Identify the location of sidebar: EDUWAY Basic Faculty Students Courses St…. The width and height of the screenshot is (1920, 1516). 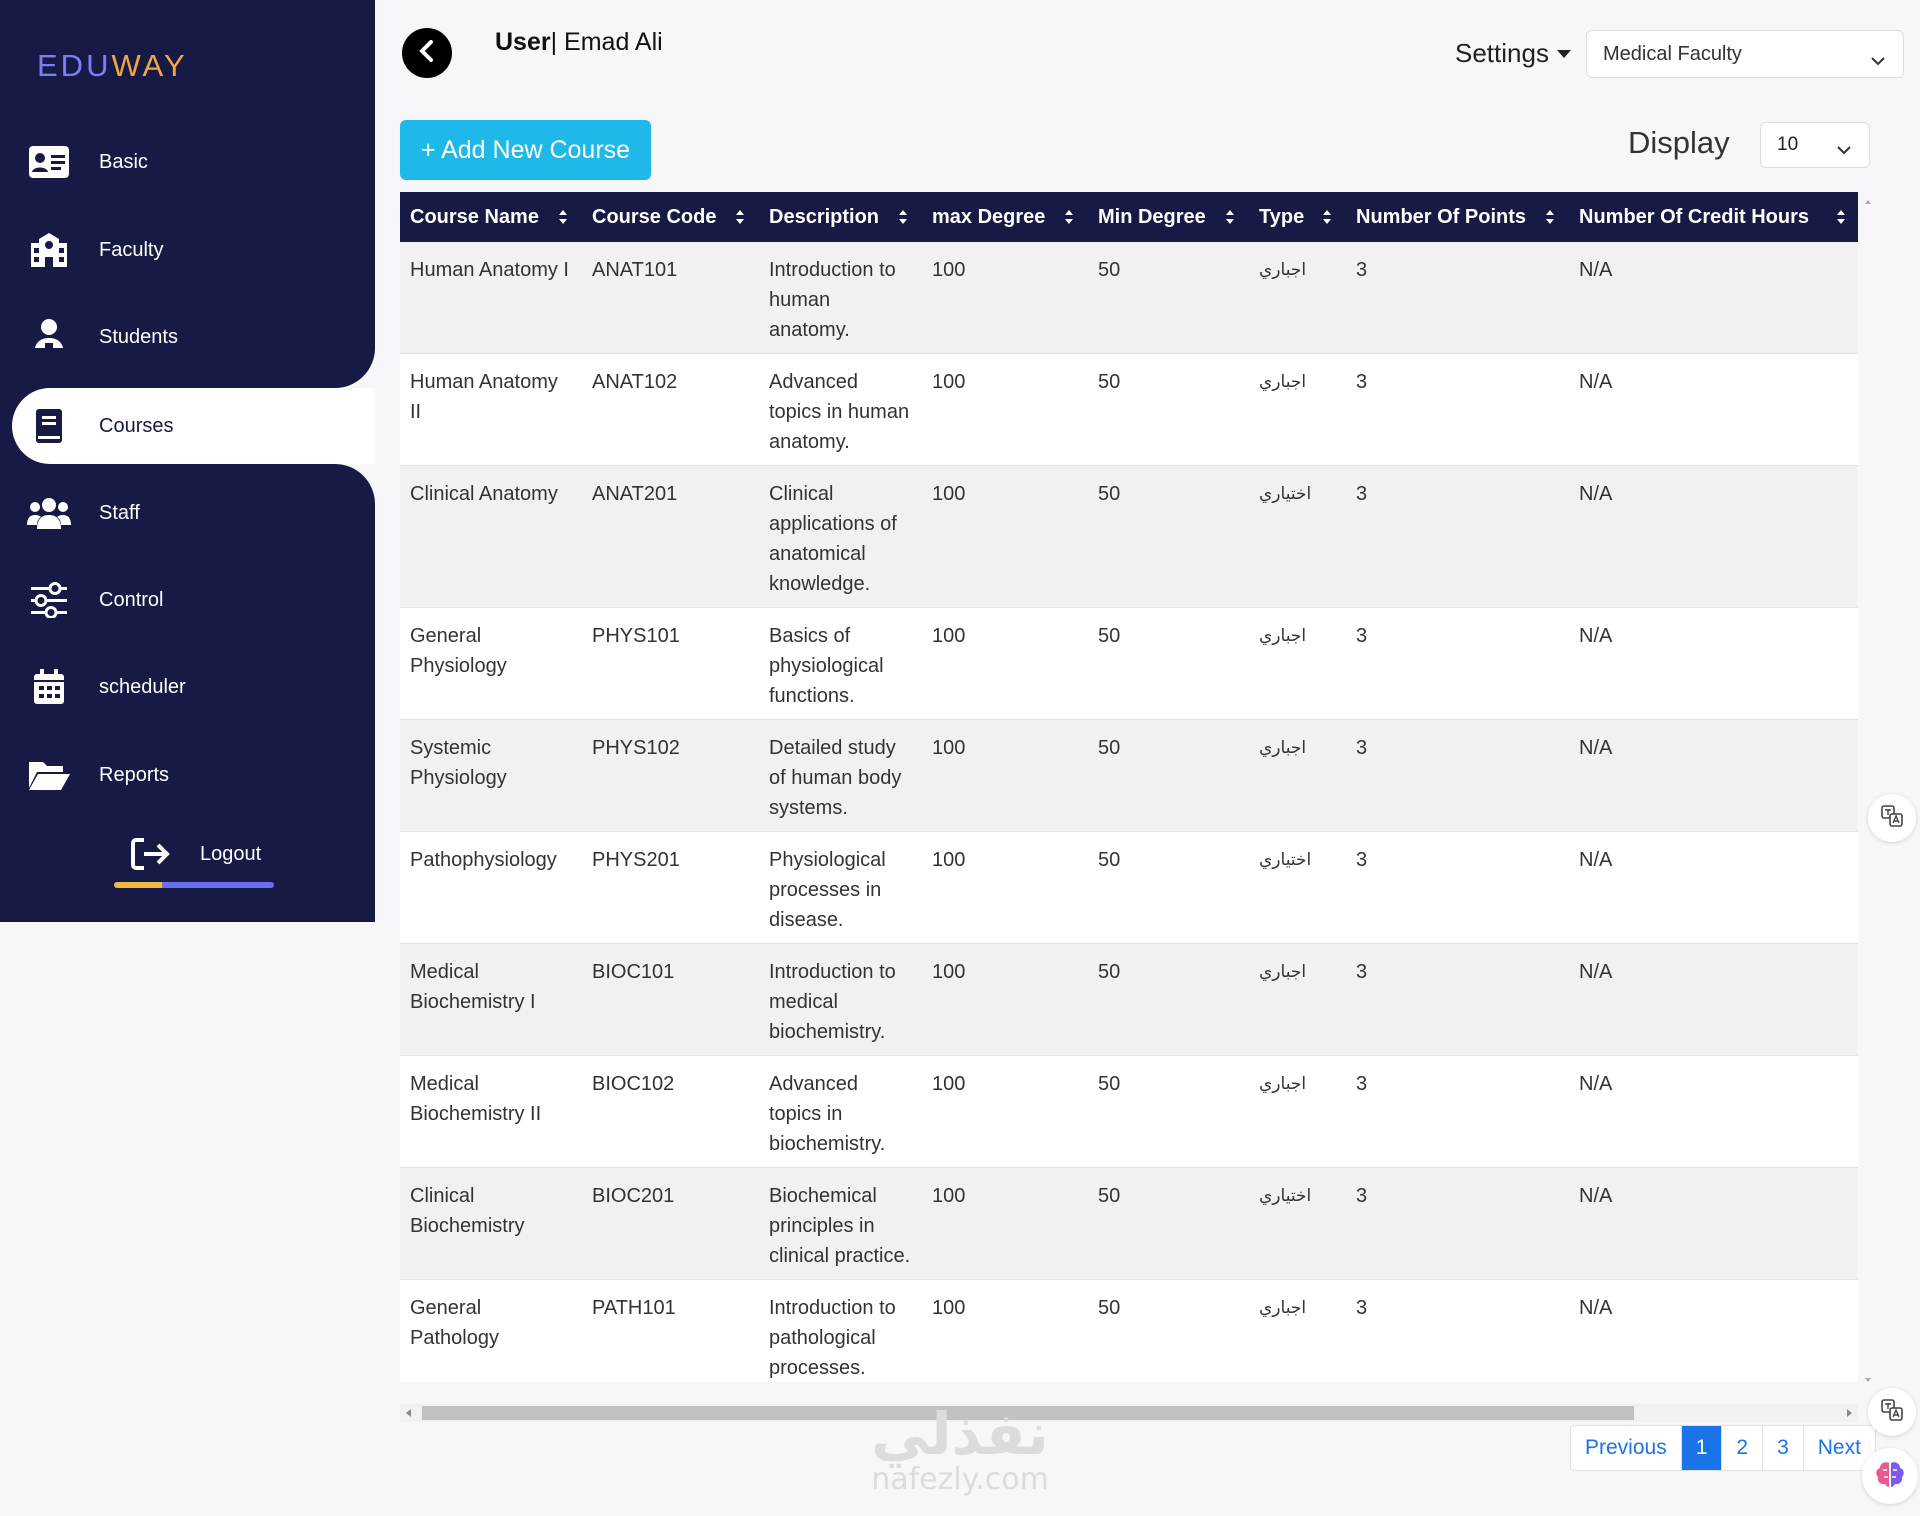
(187, 461).